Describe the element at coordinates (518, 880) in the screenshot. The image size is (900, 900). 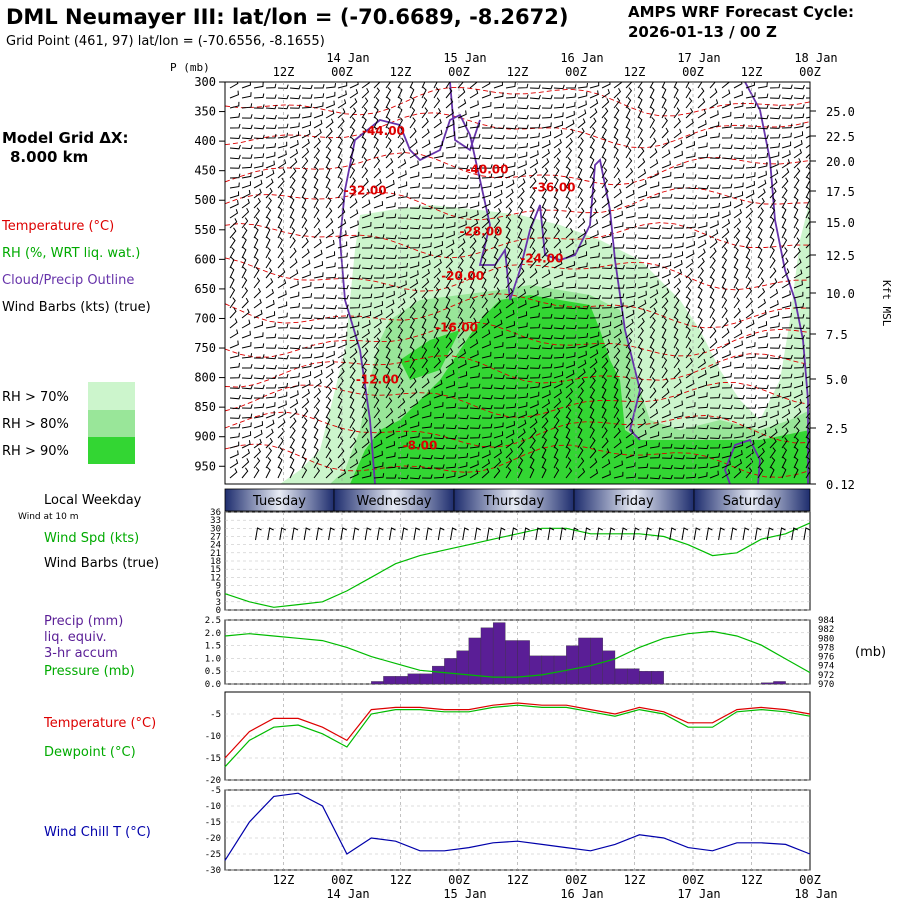
I see `bottom-hour-label: 12Z` at that location.